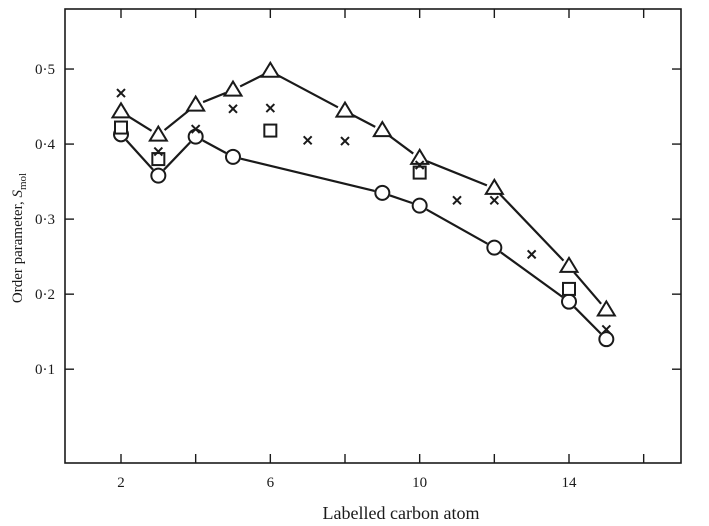 This screenshot has width=709, height=526. Describe the element at coordinates (570, 483) in the screenshot. I see `x-tick-label: 14` at that location.